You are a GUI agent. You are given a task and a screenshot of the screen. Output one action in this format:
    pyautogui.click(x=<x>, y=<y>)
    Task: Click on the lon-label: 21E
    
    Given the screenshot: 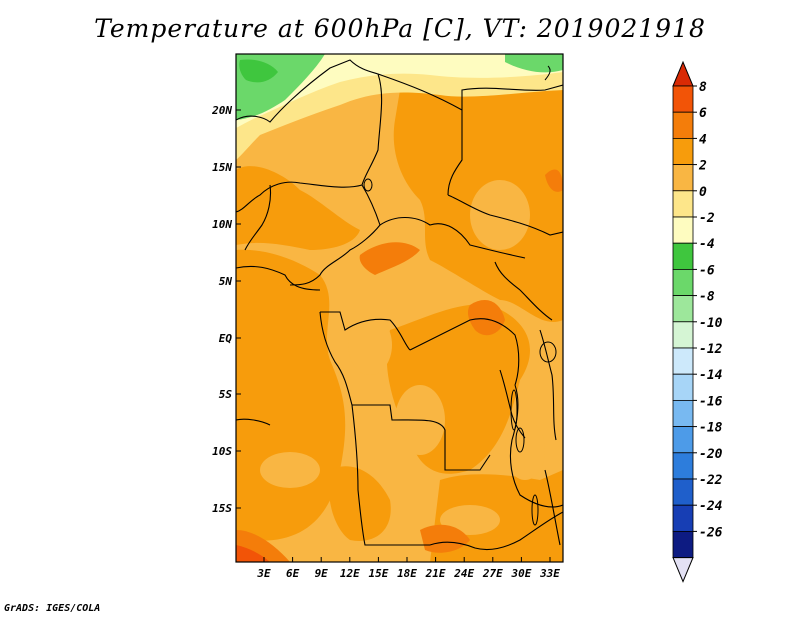 What is the action you would take?
    pyautogui.click(x=435, y=573)
    